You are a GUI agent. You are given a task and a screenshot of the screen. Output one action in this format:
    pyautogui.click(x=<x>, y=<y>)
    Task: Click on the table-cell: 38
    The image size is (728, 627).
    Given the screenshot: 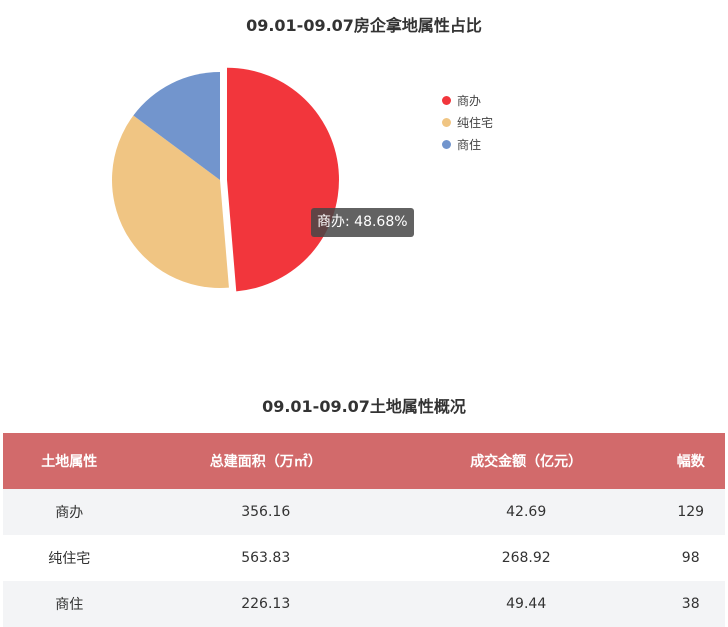 What is the action you would take?
    pyautogui.click(x=690, y=604)
    